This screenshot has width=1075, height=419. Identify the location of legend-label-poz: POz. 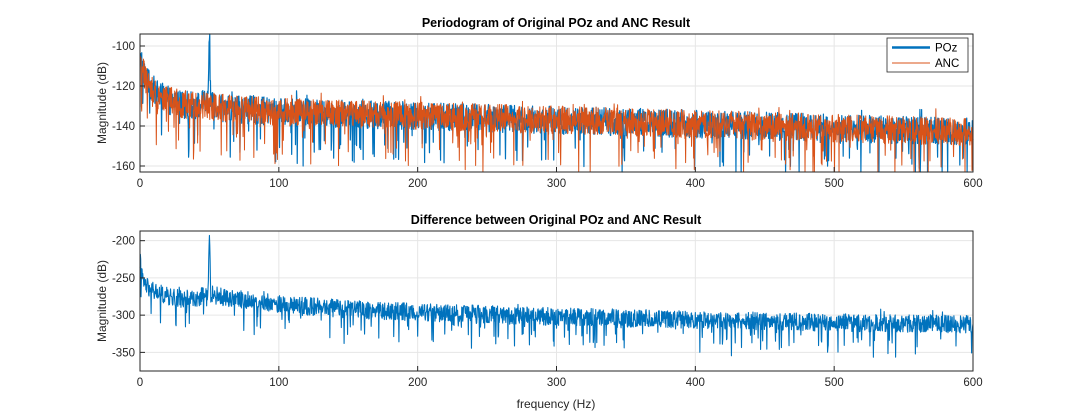
(946, 49).